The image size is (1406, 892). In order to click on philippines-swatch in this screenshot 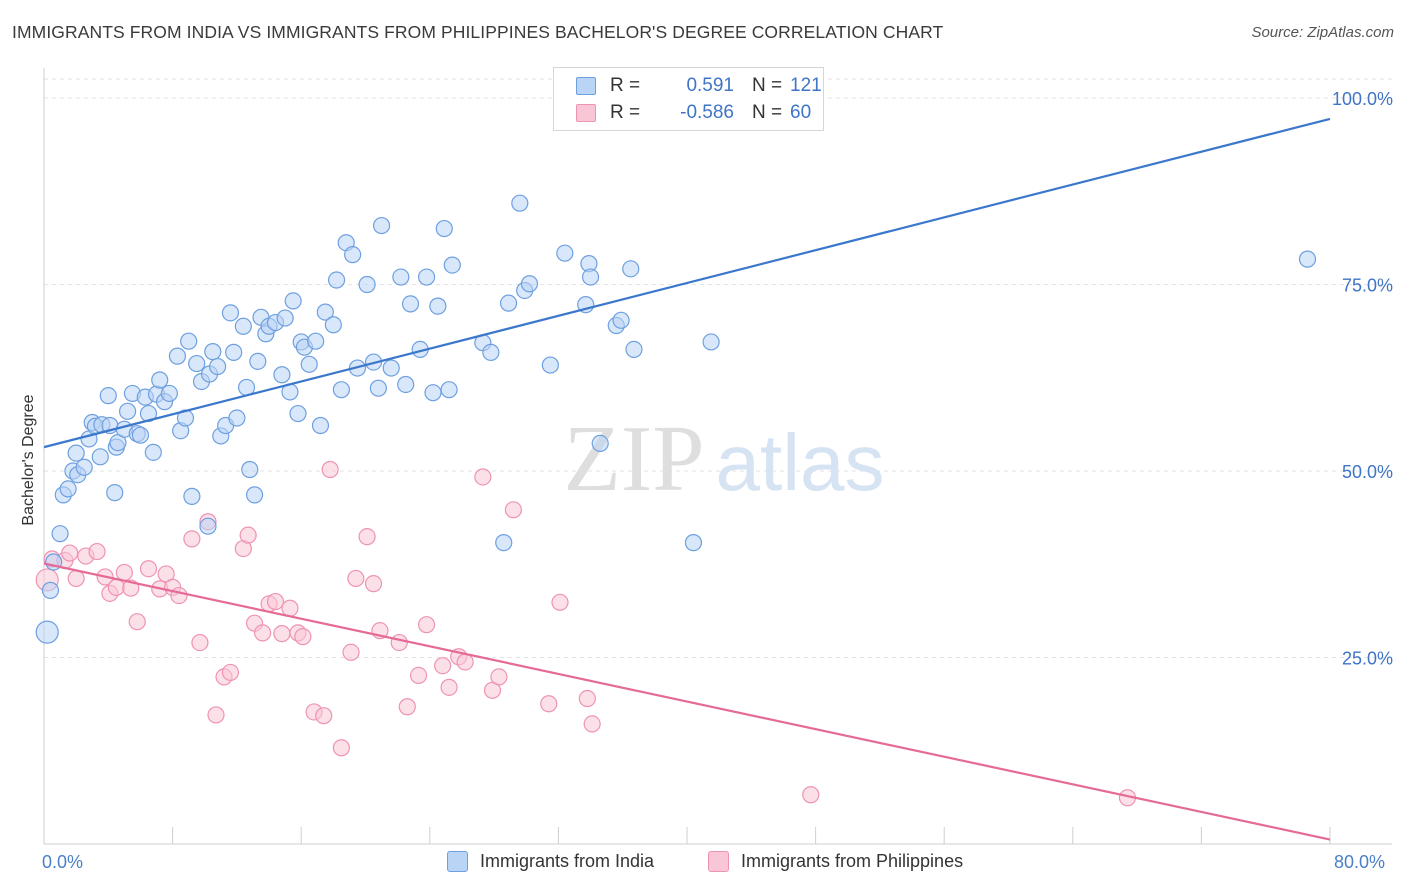, I will do `click(586, 113)`.